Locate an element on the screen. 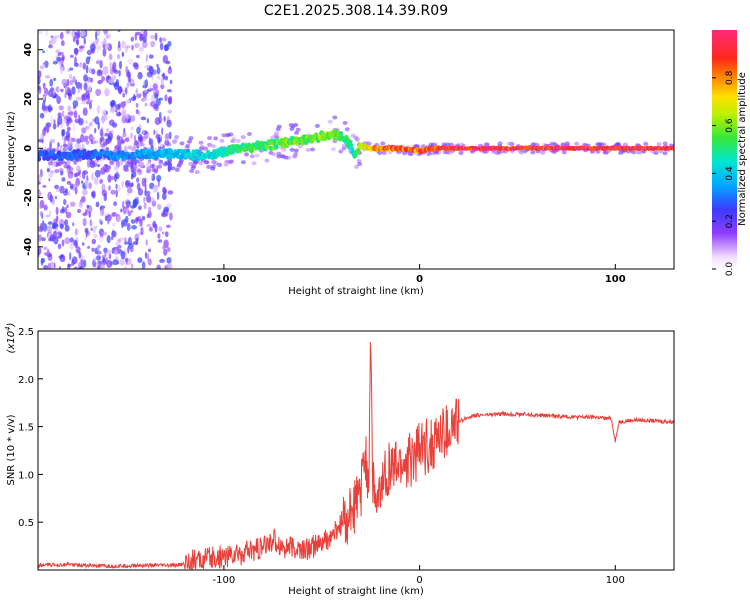 The height and width of the screenshot is (600, 750). snr-xtick-label: 100 is located at coordinates (615, 580).